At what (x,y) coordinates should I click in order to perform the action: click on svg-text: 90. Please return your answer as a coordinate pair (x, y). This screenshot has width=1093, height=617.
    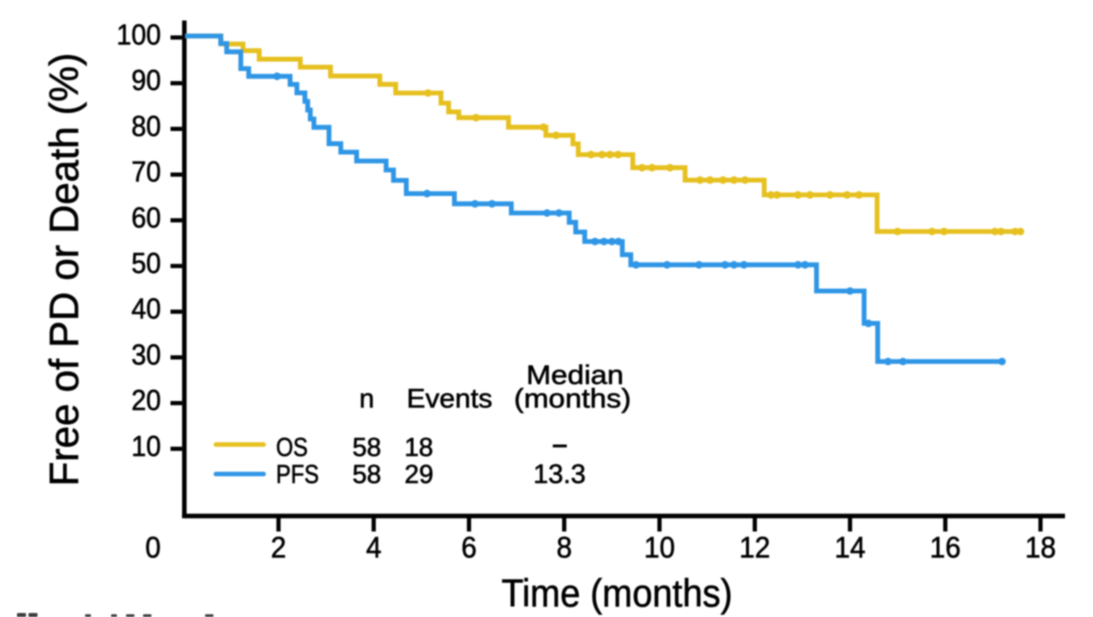
    Looking at the image, I should click on (146, 80).